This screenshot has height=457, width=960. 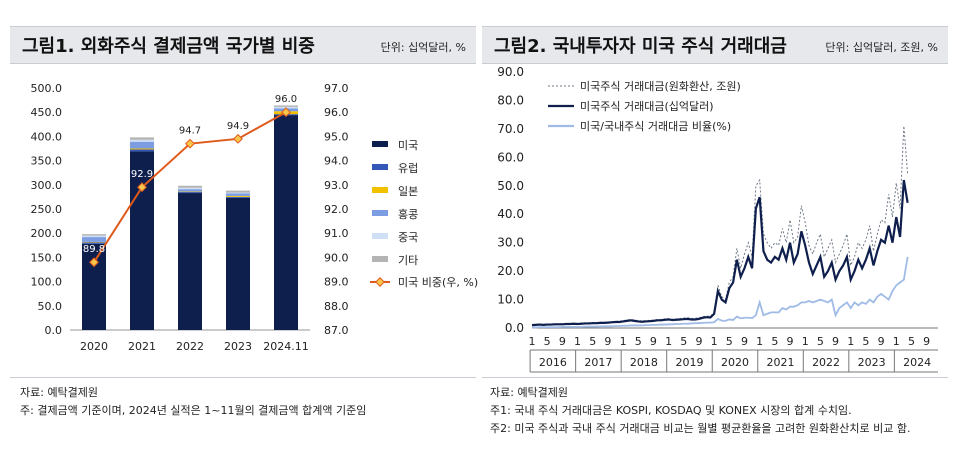 I want to click on x-tick-label: 2024.11, so click(x=286, y=346).